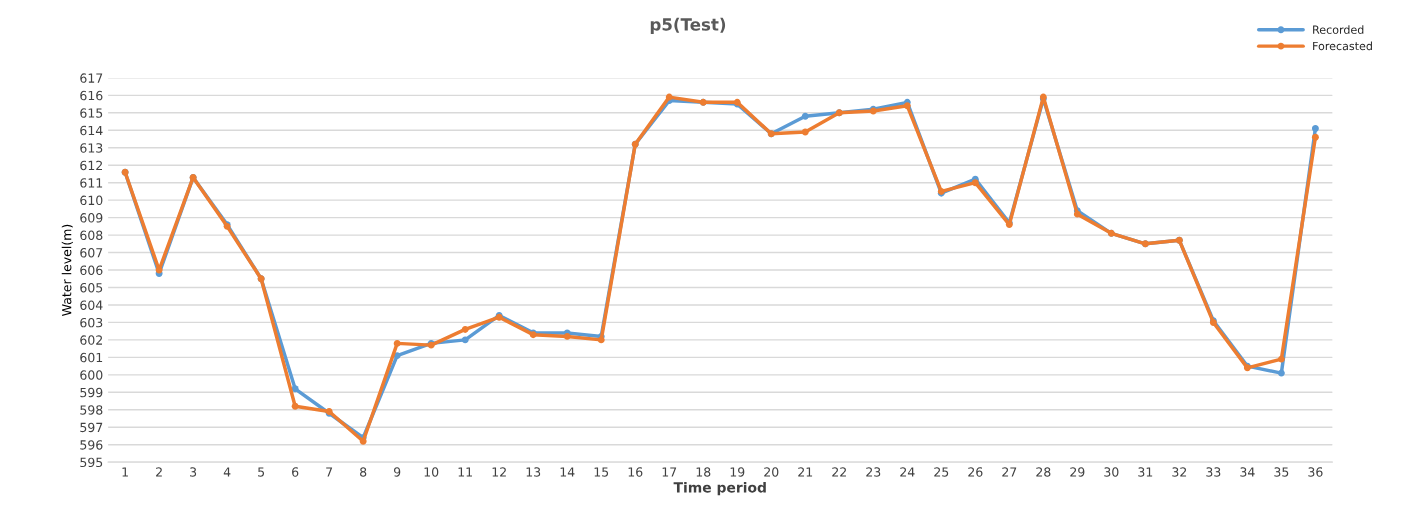 The height and width of the screenshot is (509, 1404). Describe the element at coordinates (431, 472) in the screenshot. I see `x-tick-label: 10` at that location.